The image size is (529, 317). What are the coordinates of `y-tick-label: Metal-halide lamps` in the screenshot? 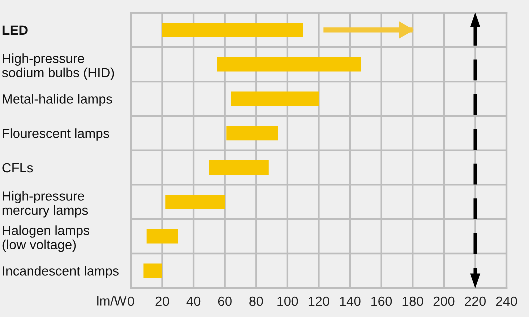 It's located at (57, 100).